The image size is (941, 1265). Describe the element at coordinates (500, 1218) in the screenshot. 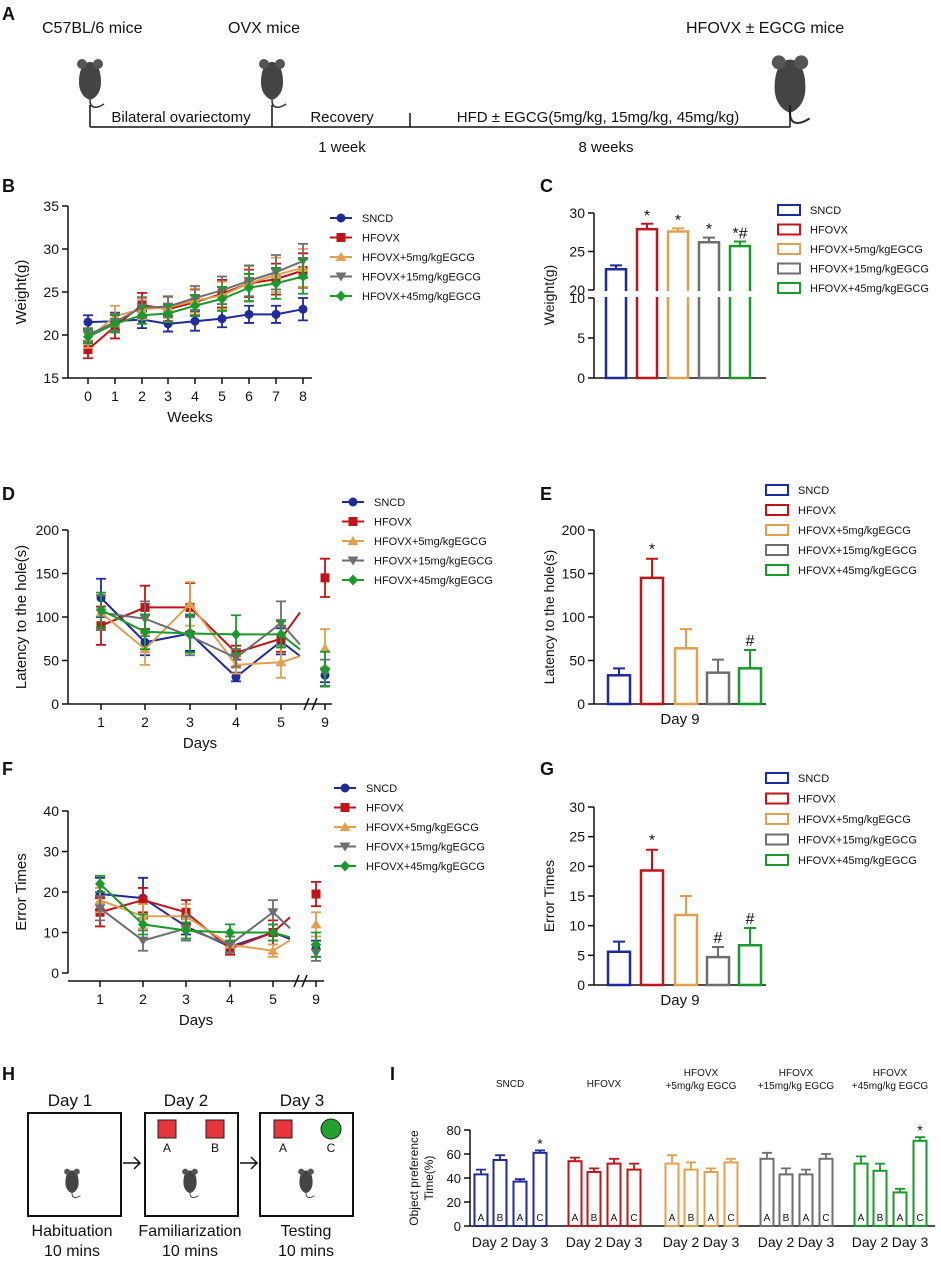

I see `bar-letter-sncd-1: B` at that location.